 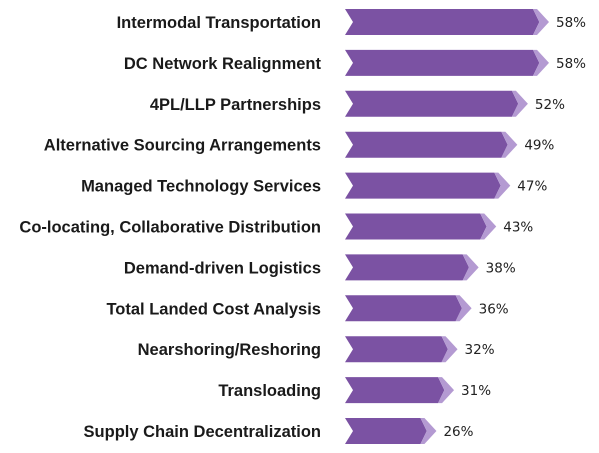 What do you see at coordinates (182, 146) in the screenshot?
I see `category-label: Alternative Sourcing Arrangements` at bounding box center [182, 146].